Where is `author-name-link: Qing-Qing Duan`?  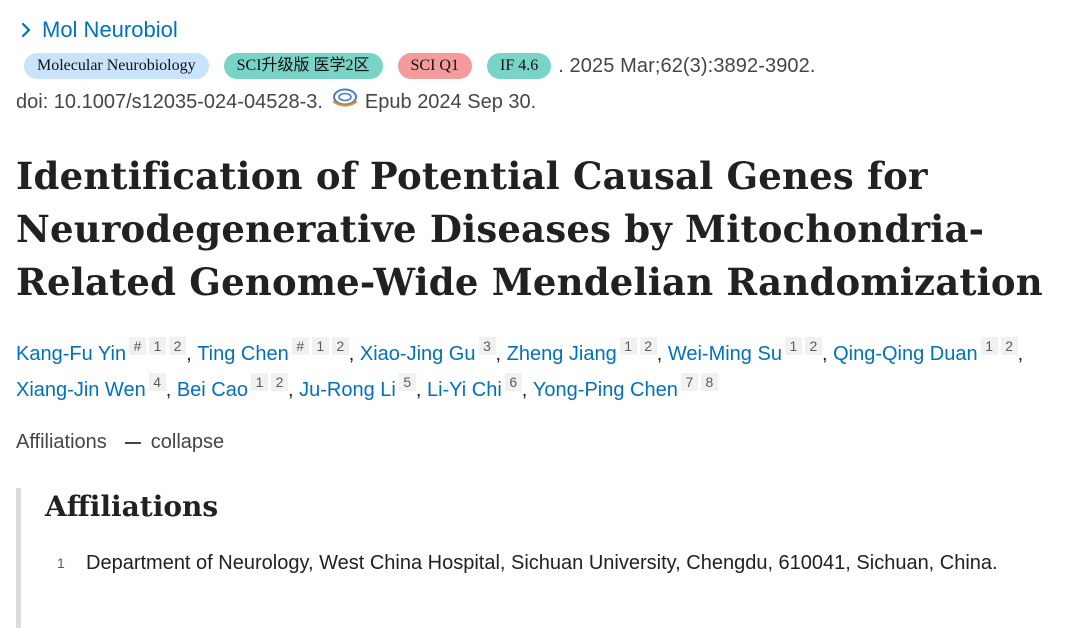
author-name-link: Qing-Qing Duan is located at coordinates (905, 354).